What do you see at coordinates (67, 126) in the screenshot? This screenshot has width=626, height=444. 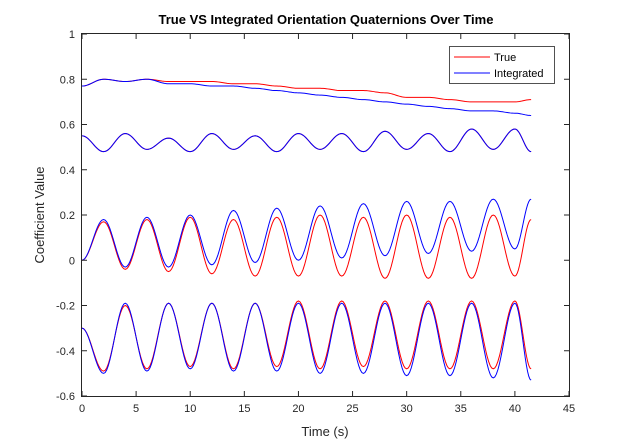 I see `y-tick-label: 0.6` at bounding box center [67, 126].